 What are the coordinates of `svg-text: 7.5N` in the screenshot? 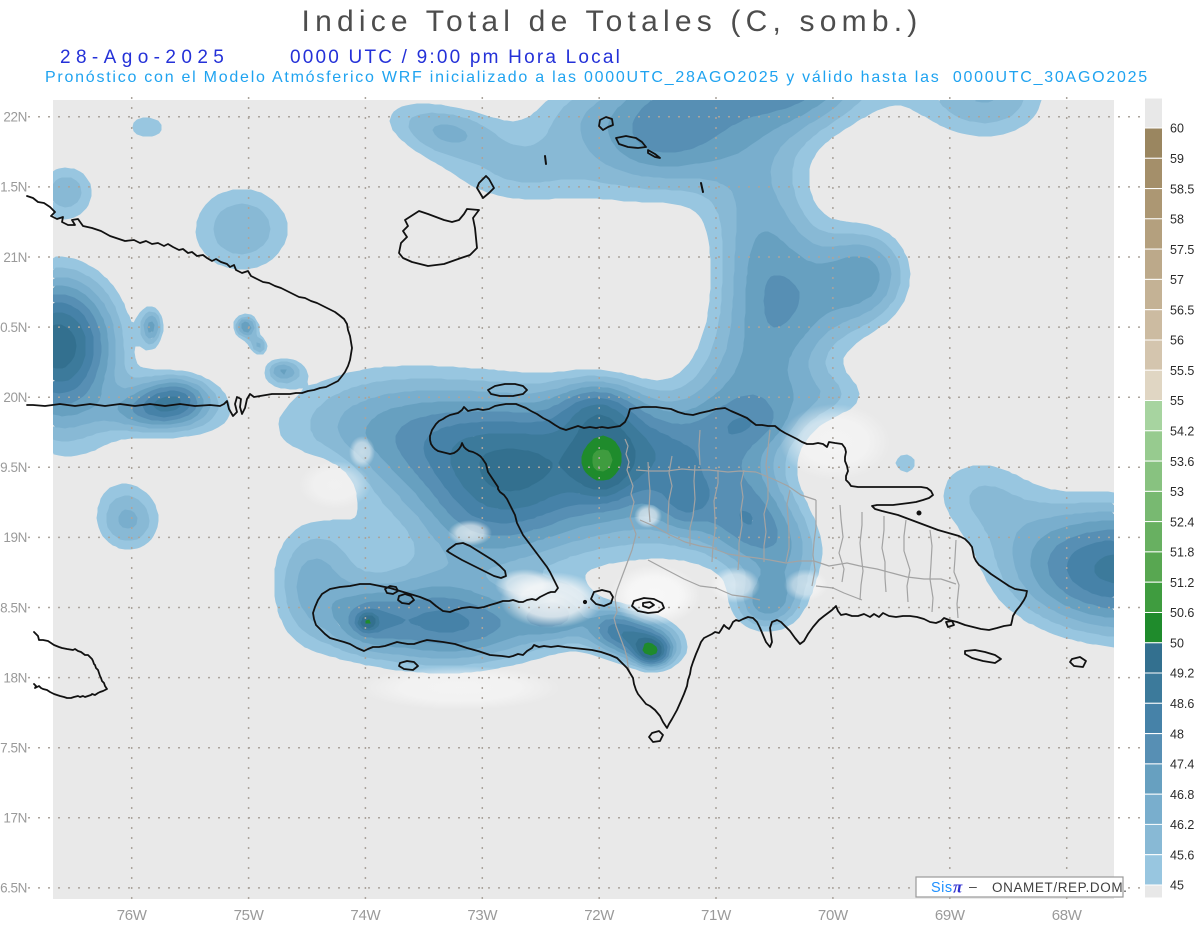 It's located at (13, 748).